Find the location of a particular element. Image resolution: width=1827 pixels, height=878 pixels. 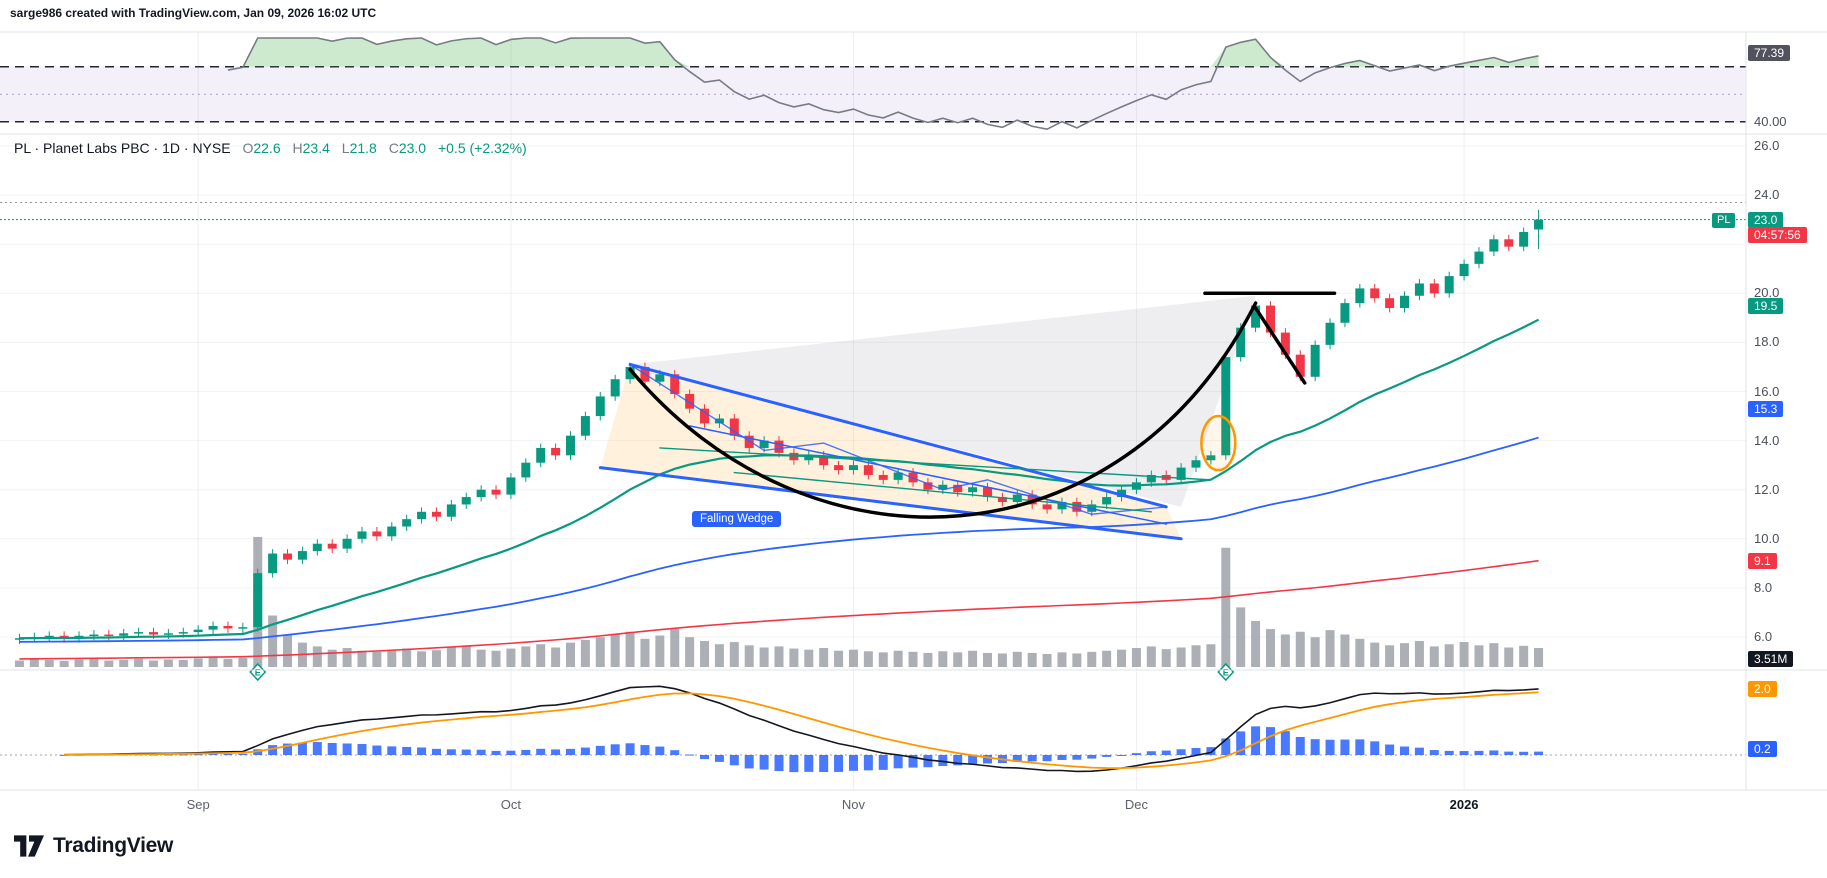

highlight-ellipse is located at coordinates (1218, 443).